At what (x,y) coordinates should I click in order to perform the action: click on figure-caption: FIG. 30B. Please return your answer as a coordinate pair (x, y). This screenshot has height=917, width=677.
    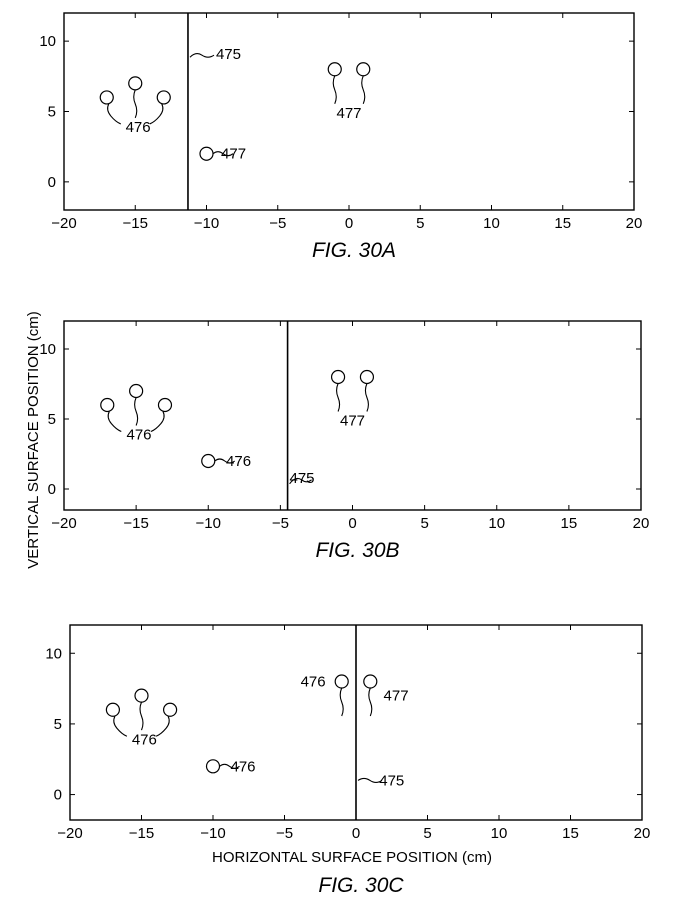
    Looking at the image, I should click on (357, 550).